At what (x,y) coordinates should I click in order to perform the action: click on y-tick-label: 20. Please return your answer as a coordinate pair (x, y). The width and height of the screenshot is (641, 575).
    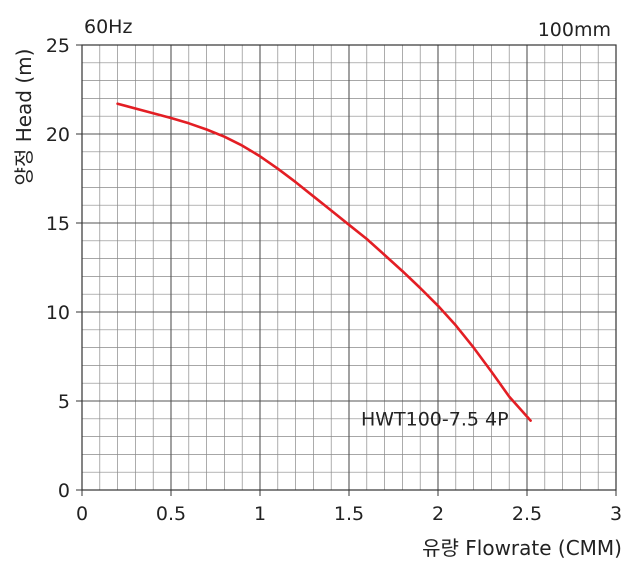
    Looking at the image, I should click on (58, 135).